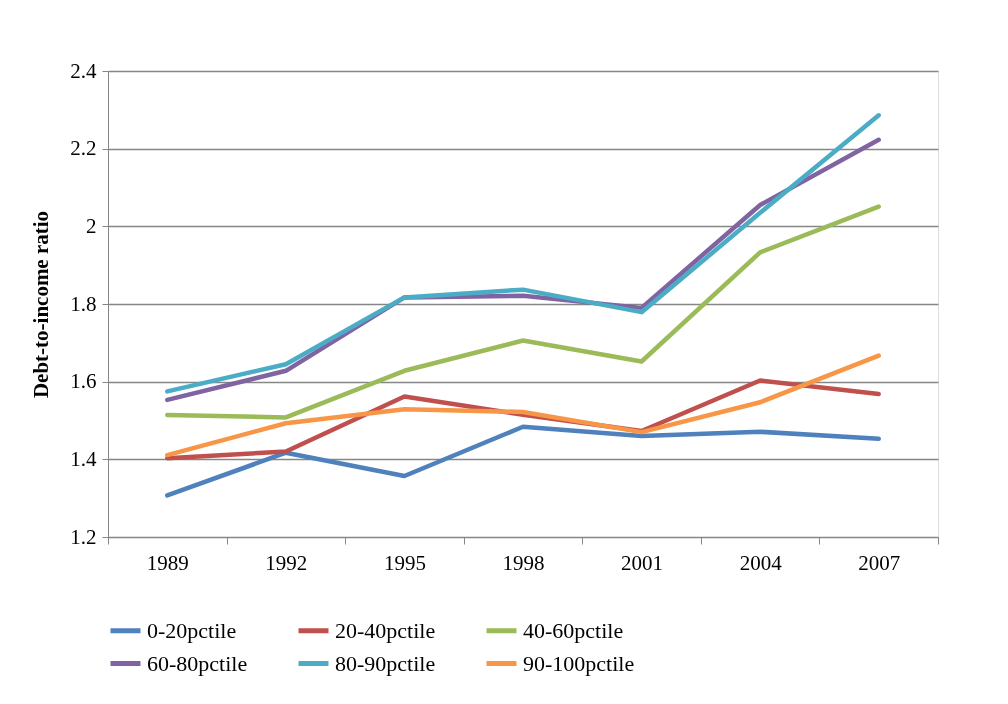  Describe the element at coordinates (523, 562) in the screenshot. I see `x-tick-label: 1998` at that location.